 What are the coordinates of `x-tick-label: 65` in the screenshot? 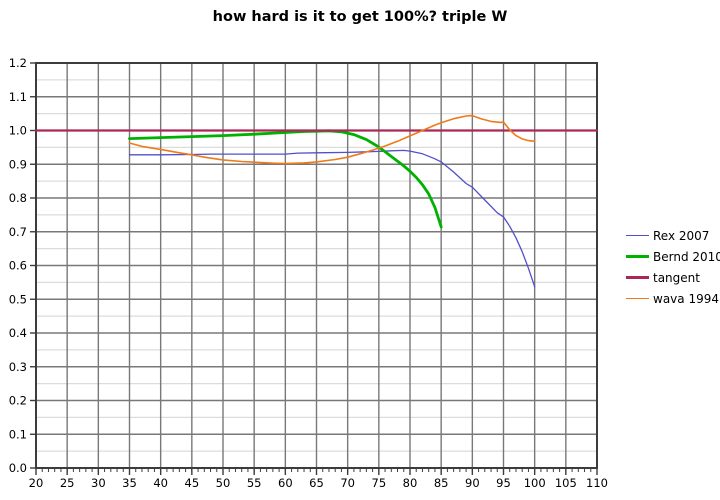 It's located at (316, 483).